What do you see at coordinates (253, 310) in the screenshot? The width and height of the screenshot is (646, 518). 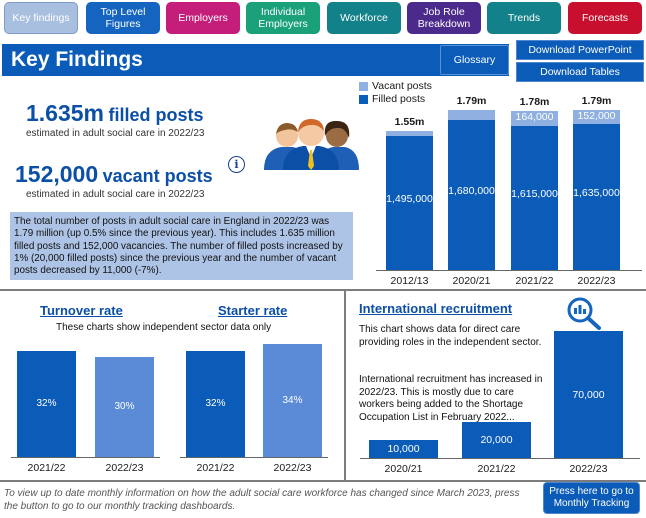 I see `starter-title: Starter rate` at bounding box center [253, 310].